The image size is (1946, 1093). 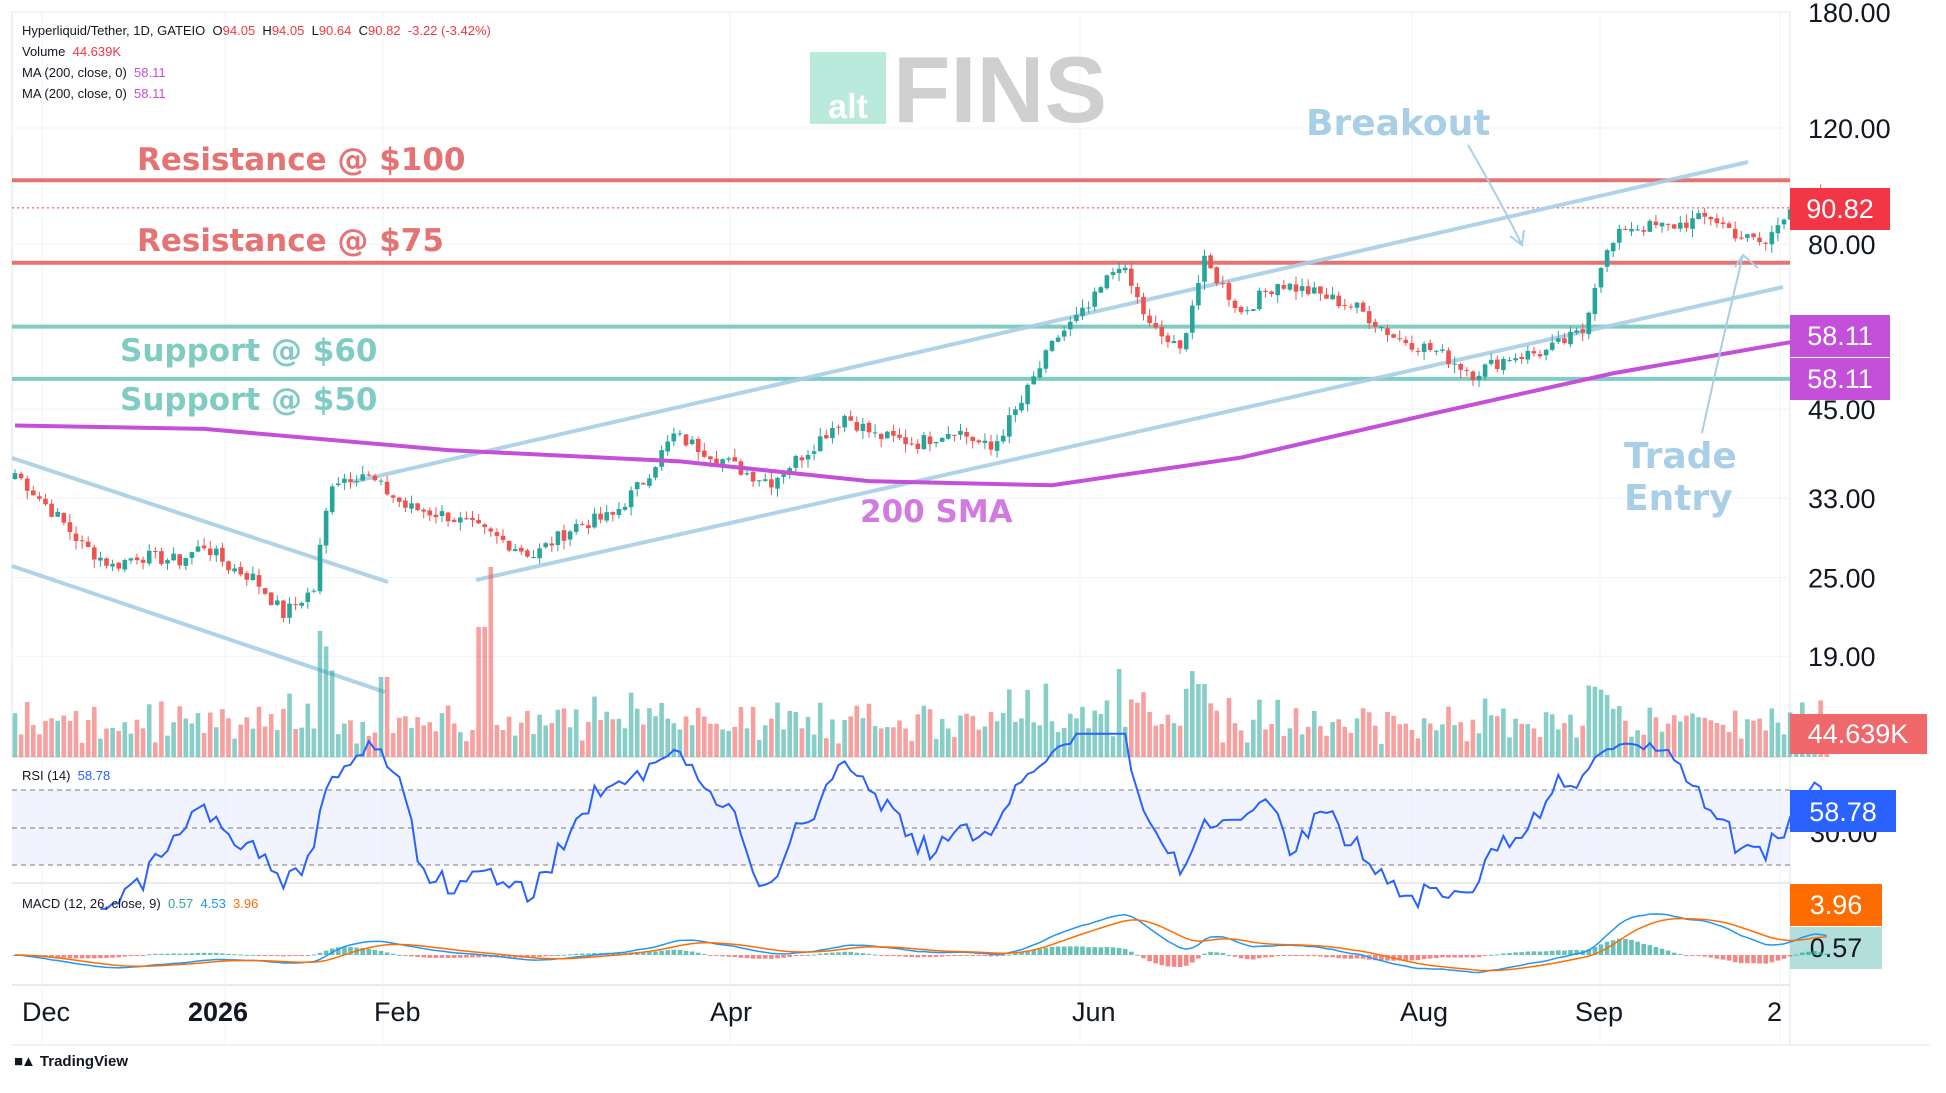 I want to click on legend-ma1-row: MA (200, close, 0) 58.11, so click(x=256, y=72).